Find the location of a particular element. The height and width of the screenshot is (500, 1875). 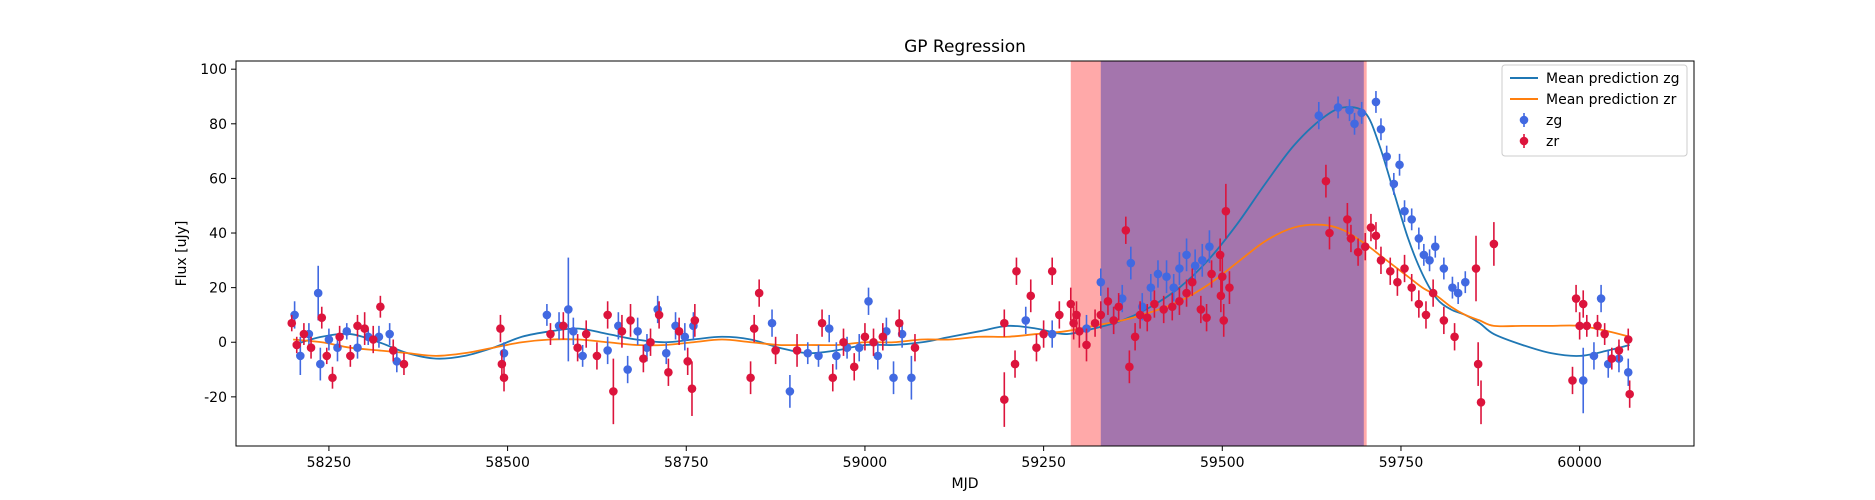

y-axis-label: Flux [uJy] is located at coordinates (182, 254).